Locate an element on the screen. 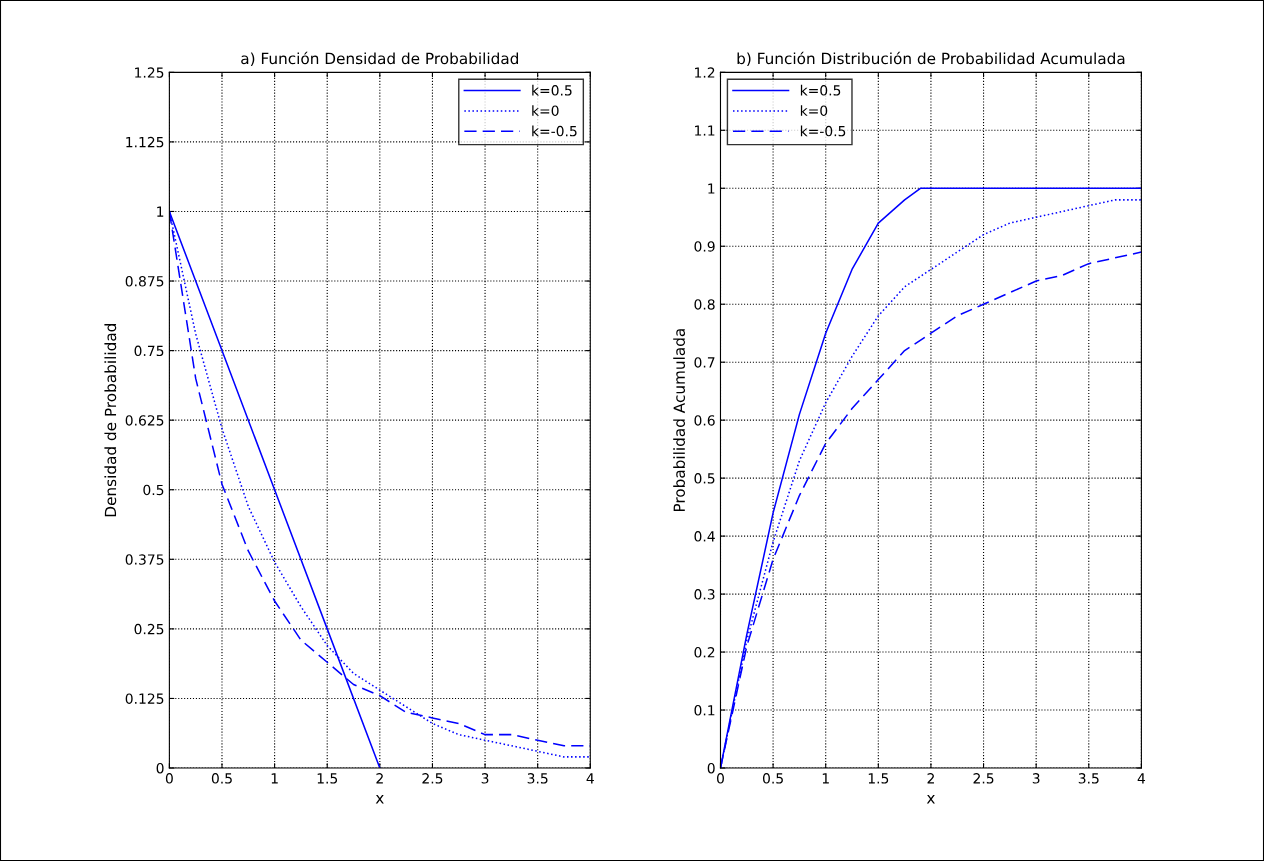  y-tick-label: 0.25 is located at coordinates (149, 629).